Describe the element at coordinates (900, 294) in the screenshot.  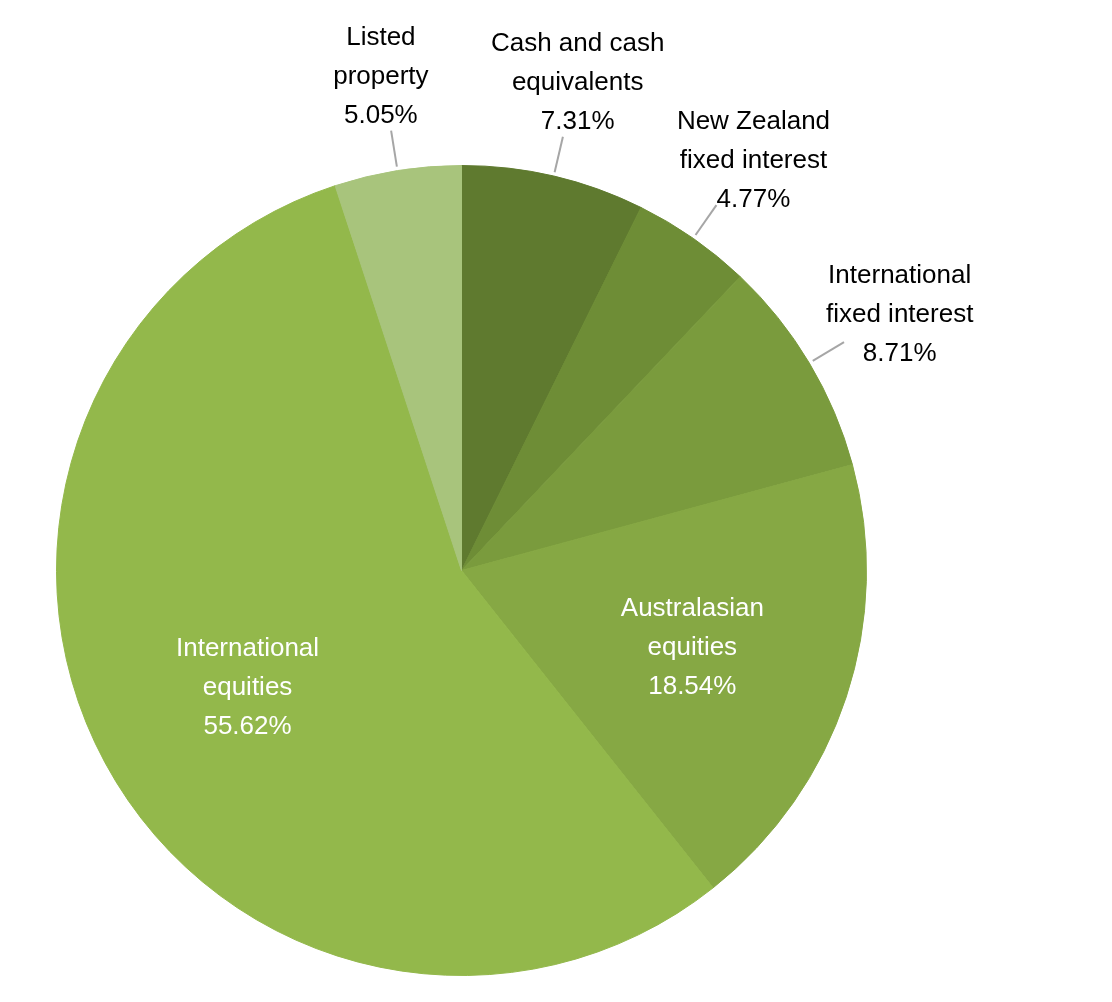
I see `slice-label: International fixed interest` at that location.